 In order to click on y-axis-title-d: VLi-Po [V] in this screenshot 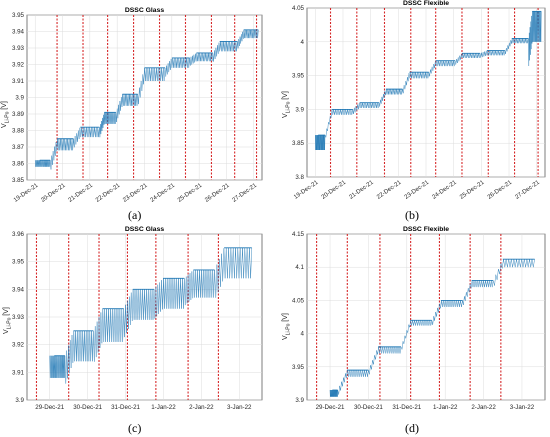, I will do `click(286, 326)`.